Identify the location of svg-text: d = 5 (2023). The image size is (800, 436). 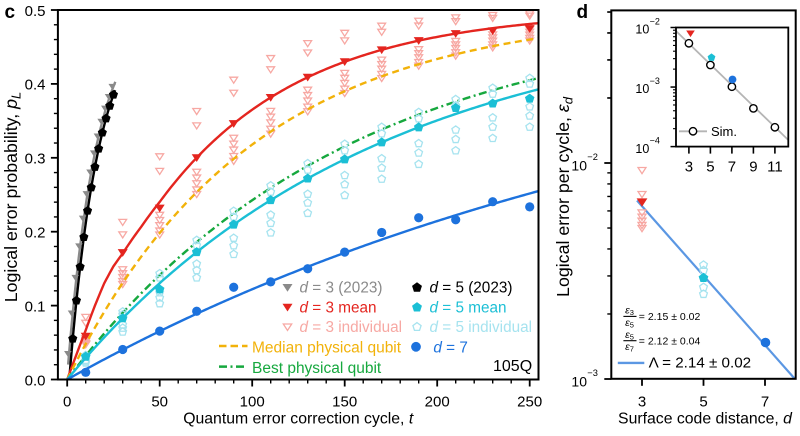
(471, 288).